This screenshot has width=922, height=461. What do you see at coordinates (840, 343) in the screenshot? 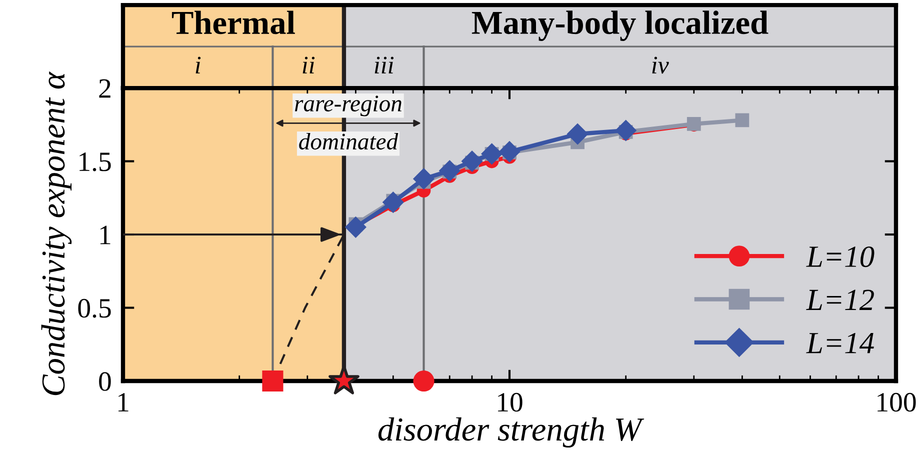
I see `legend-label: L=14` at bounding box center [840, 343].